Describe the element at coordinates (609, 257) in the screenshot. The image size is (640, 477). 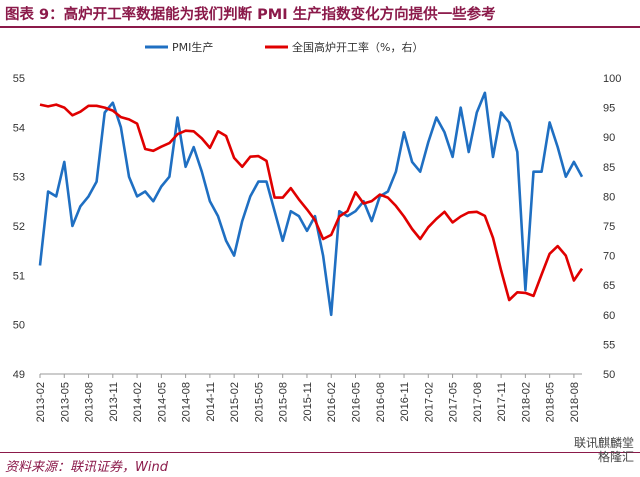
I see `y-right-tick-label: 70` at that location.